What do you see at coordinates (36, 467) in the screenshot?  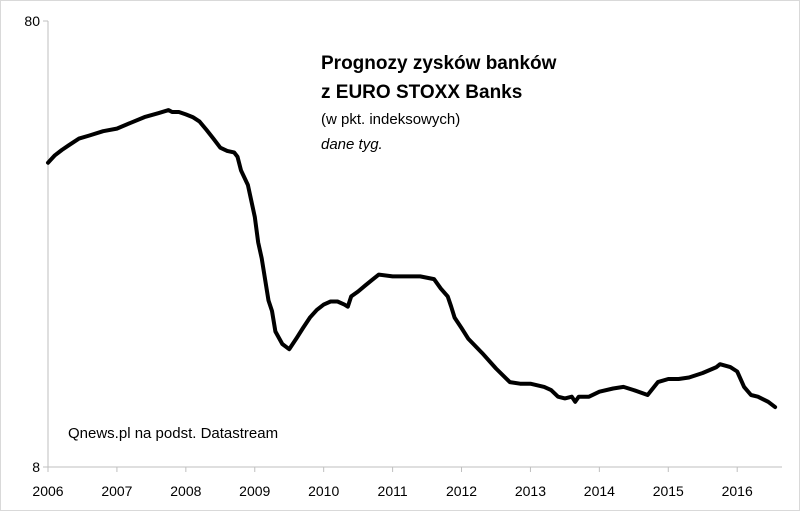 I see `y-tick-label: 8` at bounding box center [36, 467].